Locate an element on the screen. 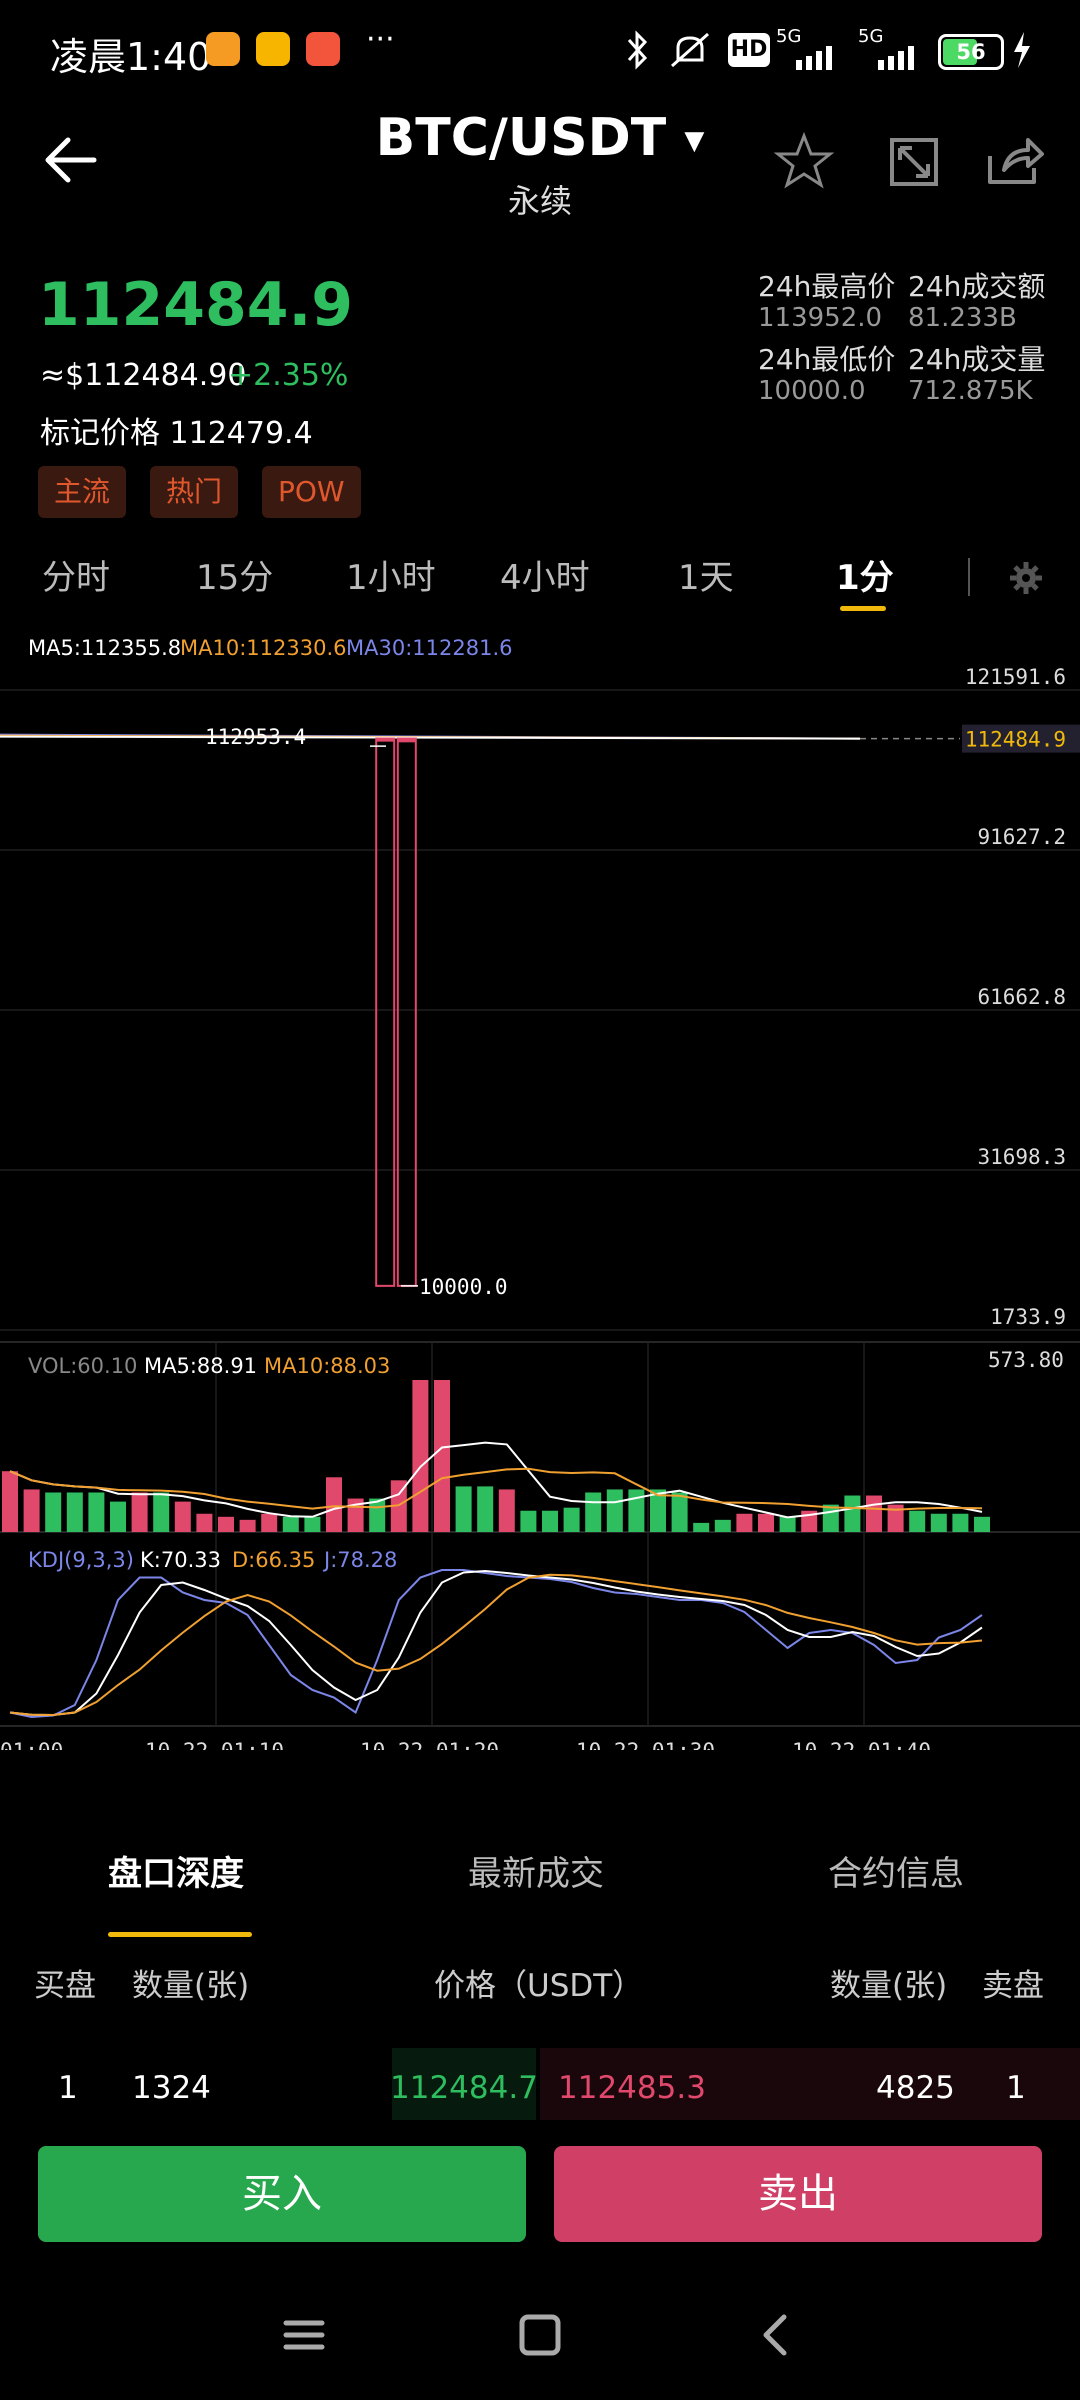 The image size is (1080, 2400). tag-mainstream: 主流 is located at coordinates (82, 492).